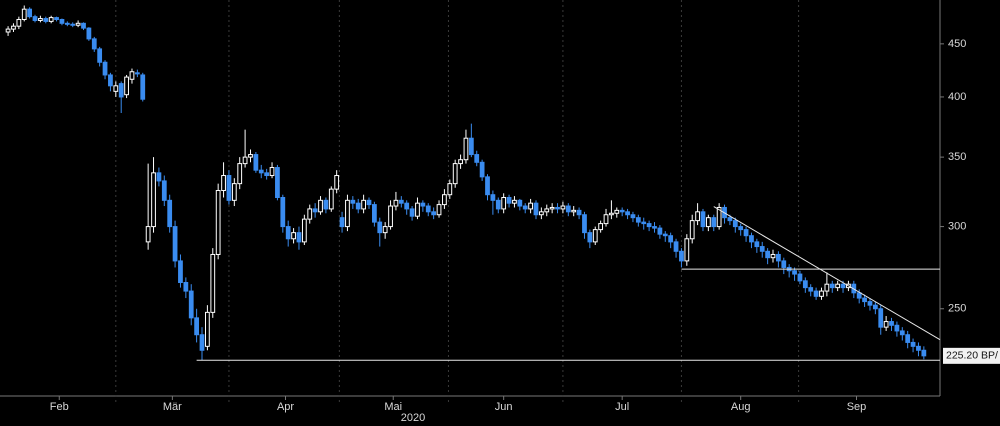 The width and height of the screenshot is (1000, 426). I want to click on last-price-label: 225.20 BP/, so click(972, 356).